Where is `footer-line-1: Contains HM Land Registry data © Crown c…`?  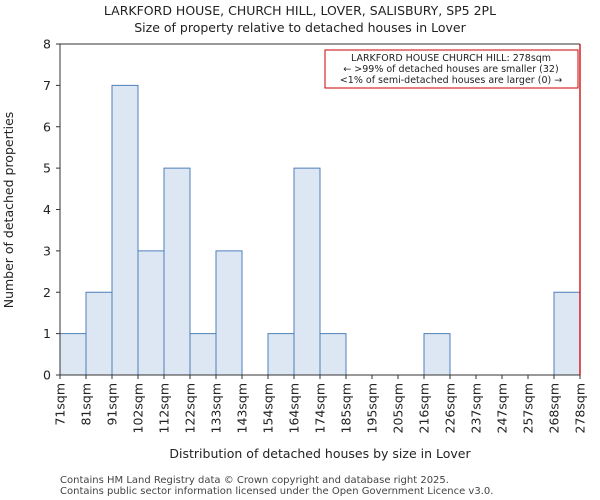
footer-line-1: Contains HM Land Registry data © Crown c… is located at coordinates (254, 480).